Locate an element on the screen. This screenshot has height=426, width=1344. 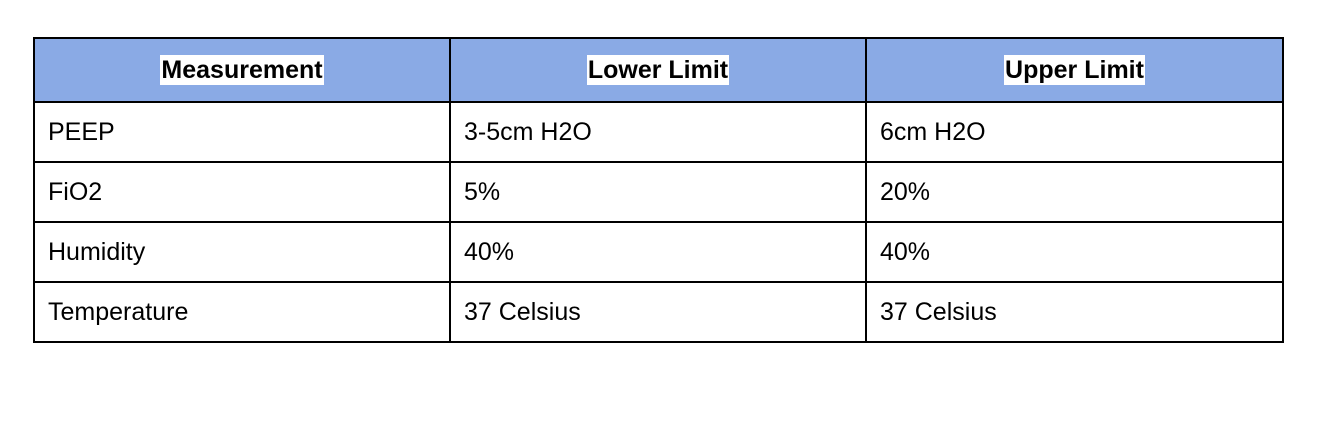
header-label-lower-limit: Lower Limit is located at coordinates (658, 70).